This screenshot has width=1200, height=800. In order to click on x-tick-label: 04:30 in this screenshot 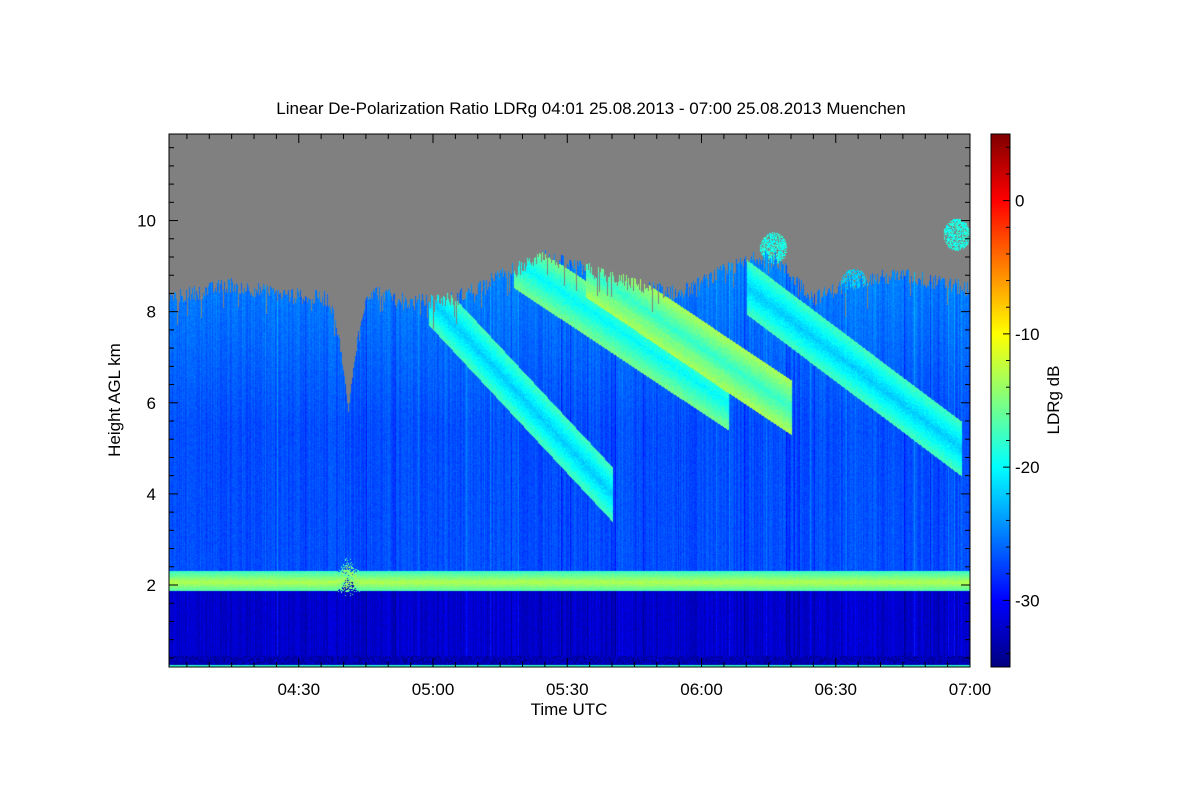, I will do `click(298, 689)`.